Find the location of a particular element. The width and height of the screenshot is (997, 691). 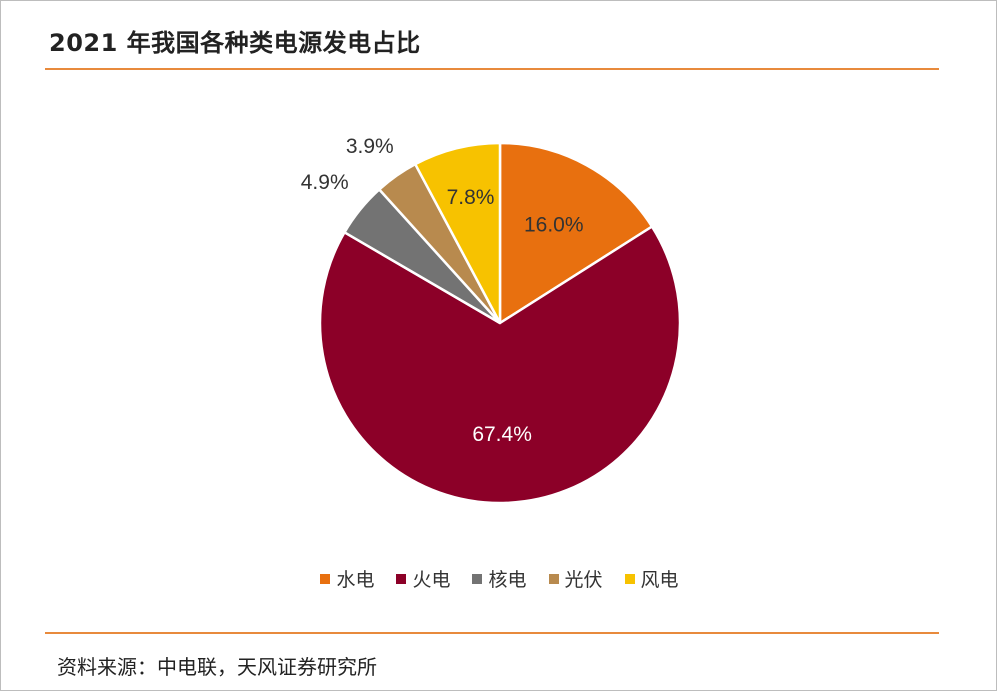

legend-item-2: 火电 is located at coordinates (423, 578).